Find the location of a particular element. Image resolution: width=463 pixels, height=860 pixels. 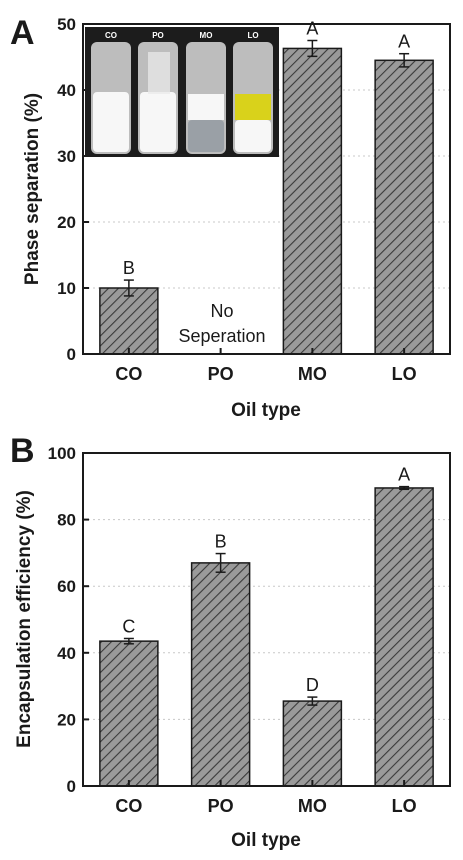

panel-letter-b: B is located at coordinates (22, 451).